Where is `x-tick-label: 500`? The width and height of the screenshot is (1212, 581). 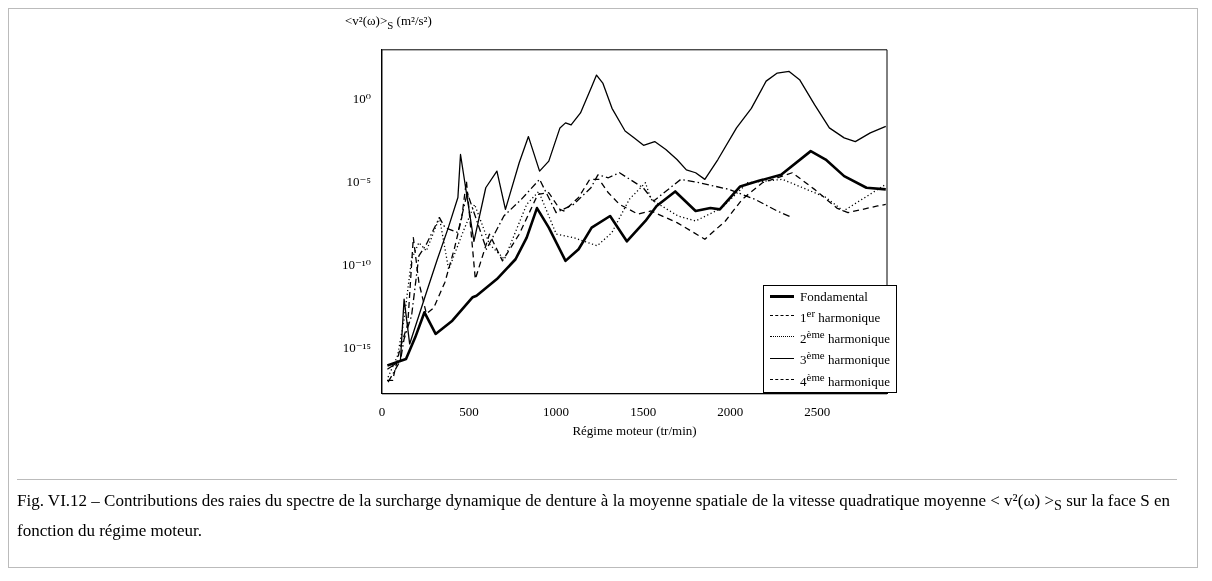
x-tick-label: 500 is located at coordinates (469, 412).